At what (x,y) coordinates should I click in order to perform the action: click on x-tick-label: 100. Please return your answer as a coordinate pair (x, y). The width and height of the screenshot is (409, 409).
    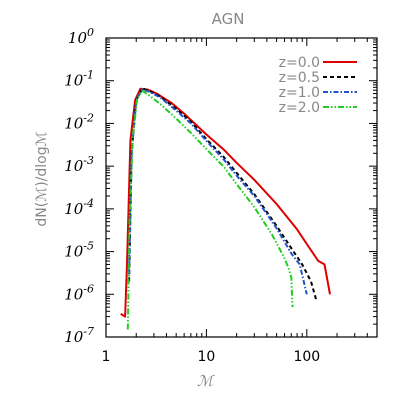
    Looking at the image, I should click on (306, 357).